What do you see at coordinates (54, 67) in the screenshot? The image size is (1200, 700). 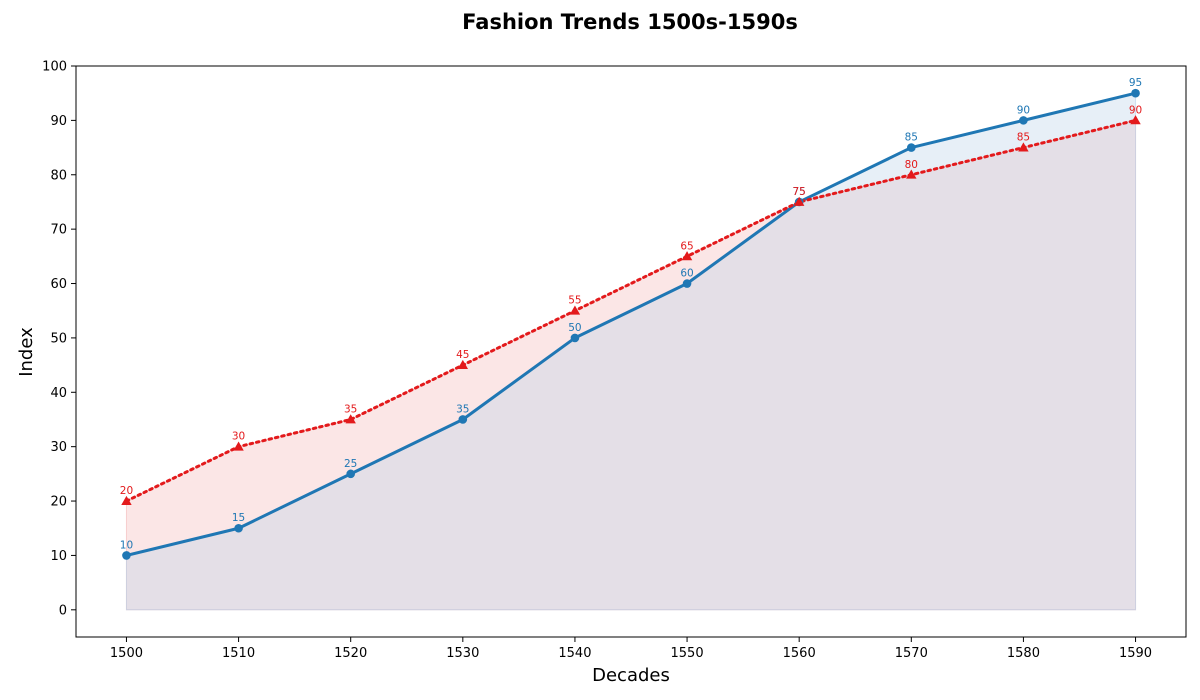 I see `y-tick-label: 100` at bounding box center [54, 67].